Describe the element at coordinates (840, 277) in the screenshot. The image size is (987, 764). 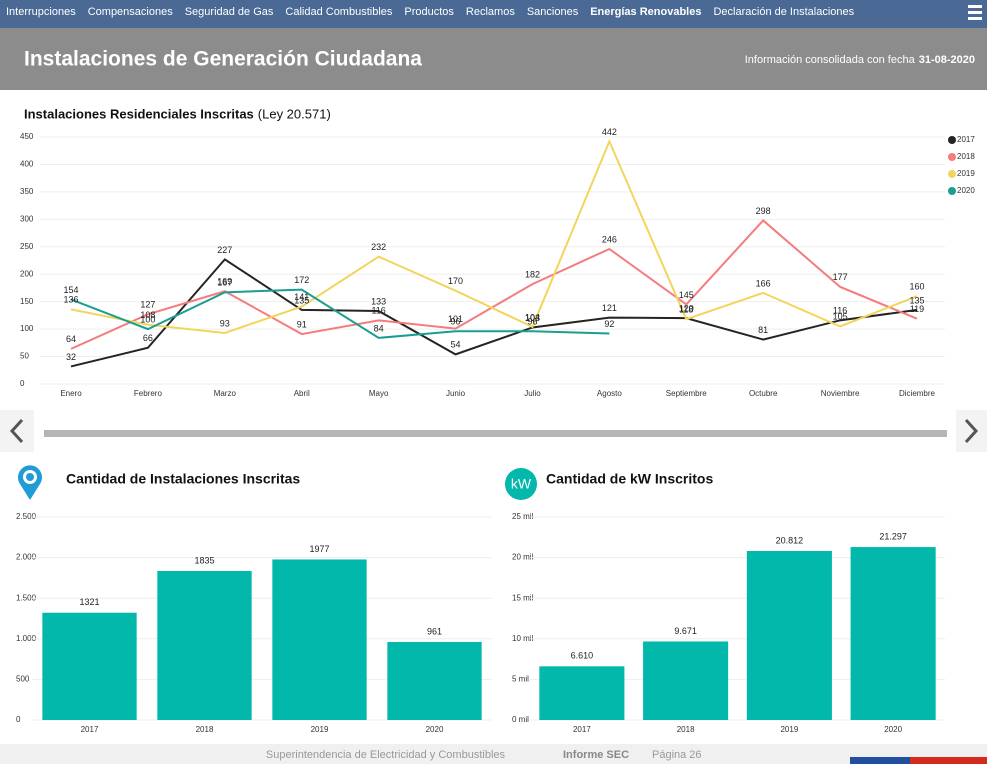
I see `data-label: 177` at that location.